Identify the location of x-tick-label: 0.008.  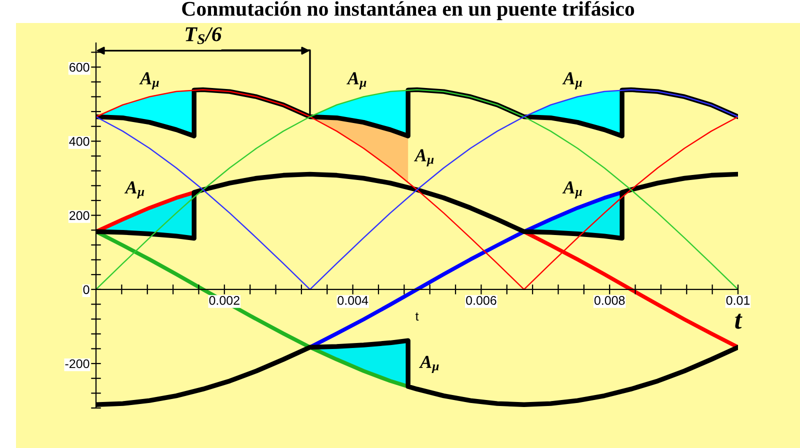
(609, 300).